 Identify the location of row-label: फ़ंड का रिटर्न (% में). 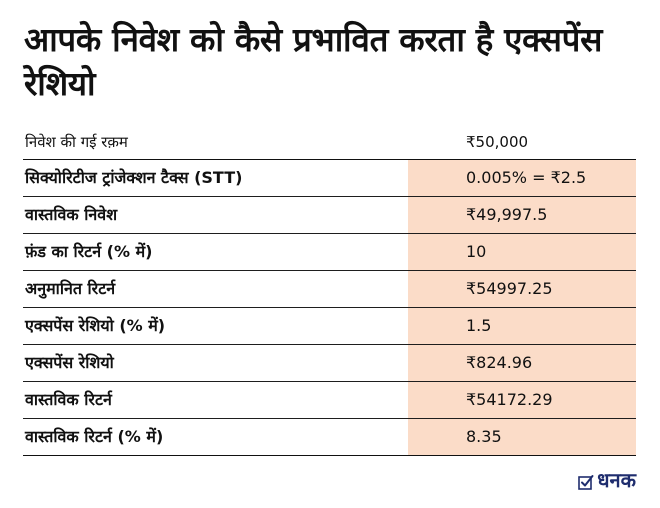
(89, 251).